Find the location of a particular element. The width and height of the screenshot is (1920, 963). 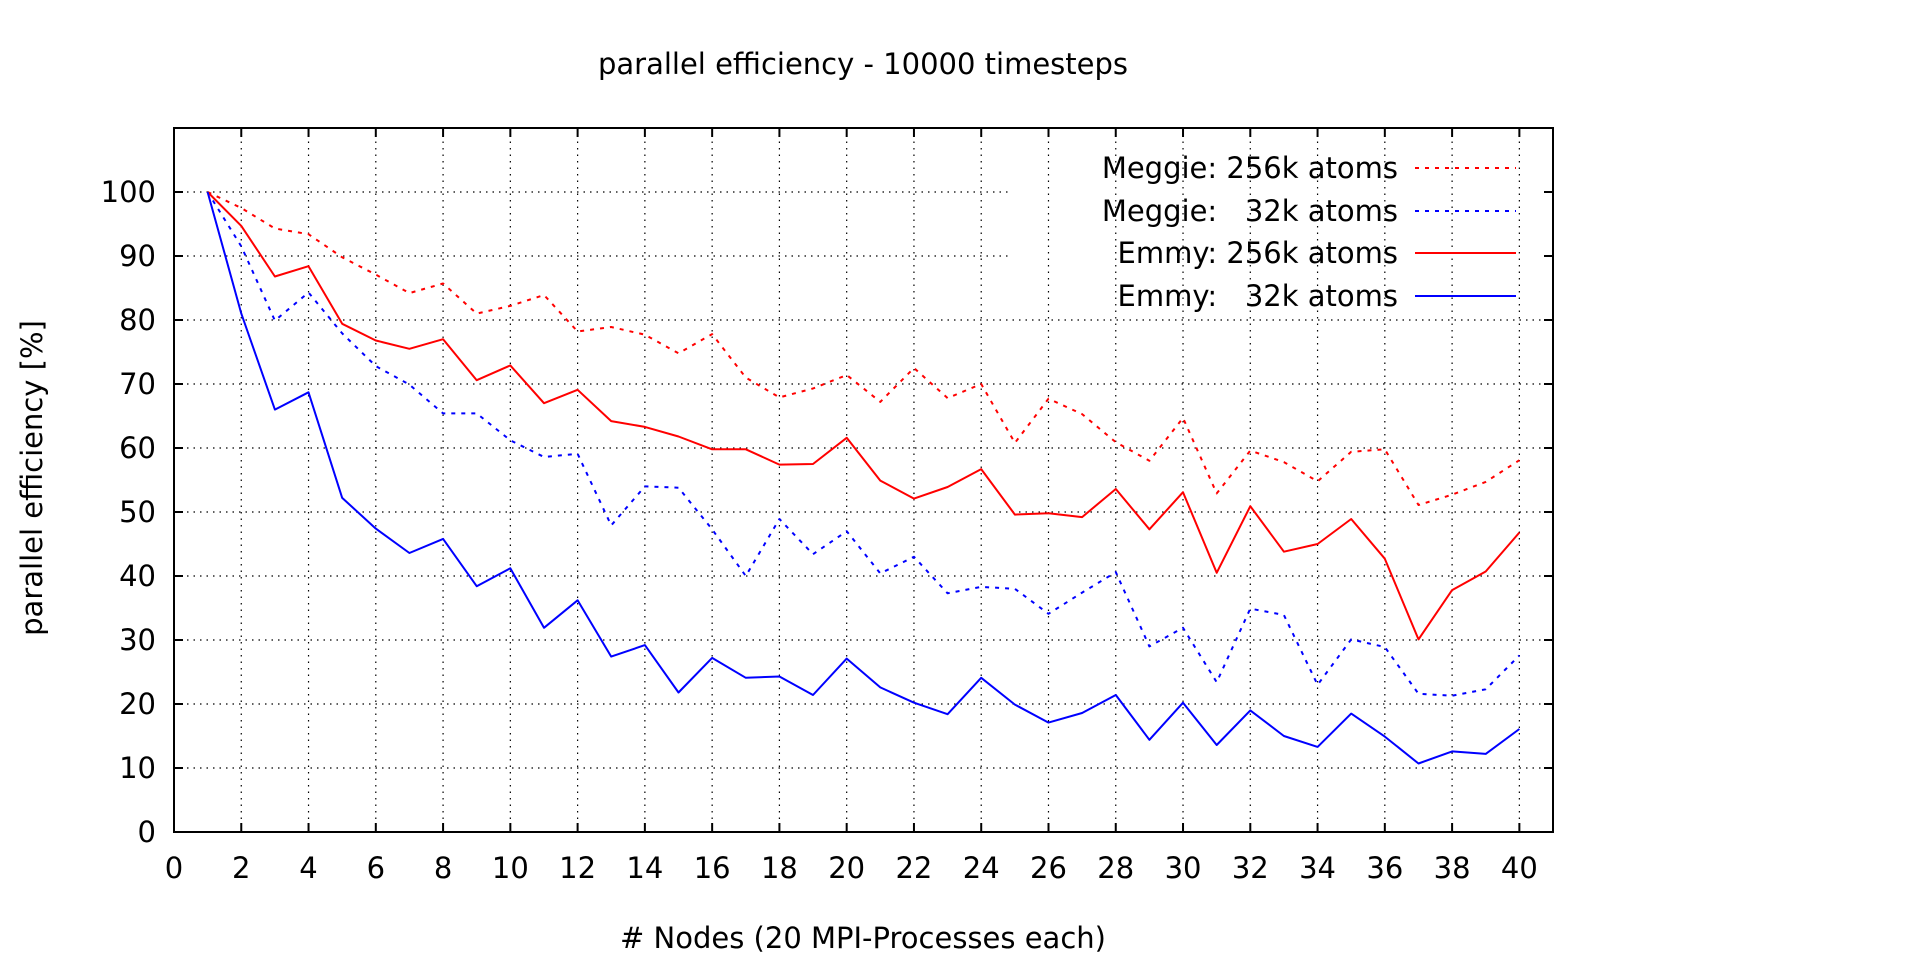

x-tick-label: 24 is located at coordinates (981, 868).